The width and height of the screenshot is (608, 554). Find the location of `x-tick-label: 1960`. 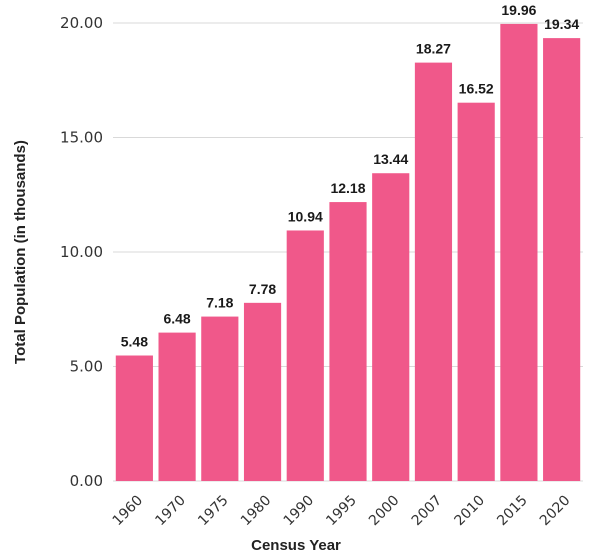

x-tick-label: 1960 is located at coordinates (128, 511).